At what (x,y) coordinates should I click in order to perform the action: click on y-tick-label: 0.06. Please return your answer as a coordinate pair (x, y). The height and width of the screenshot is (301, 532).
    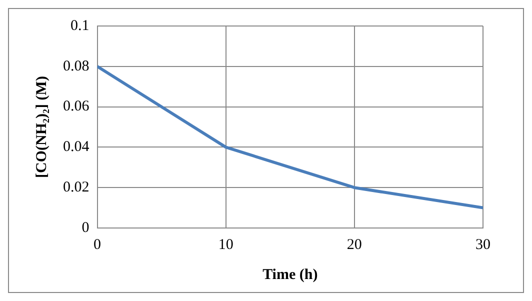
    Looking at the image, I should click on (76, 106).